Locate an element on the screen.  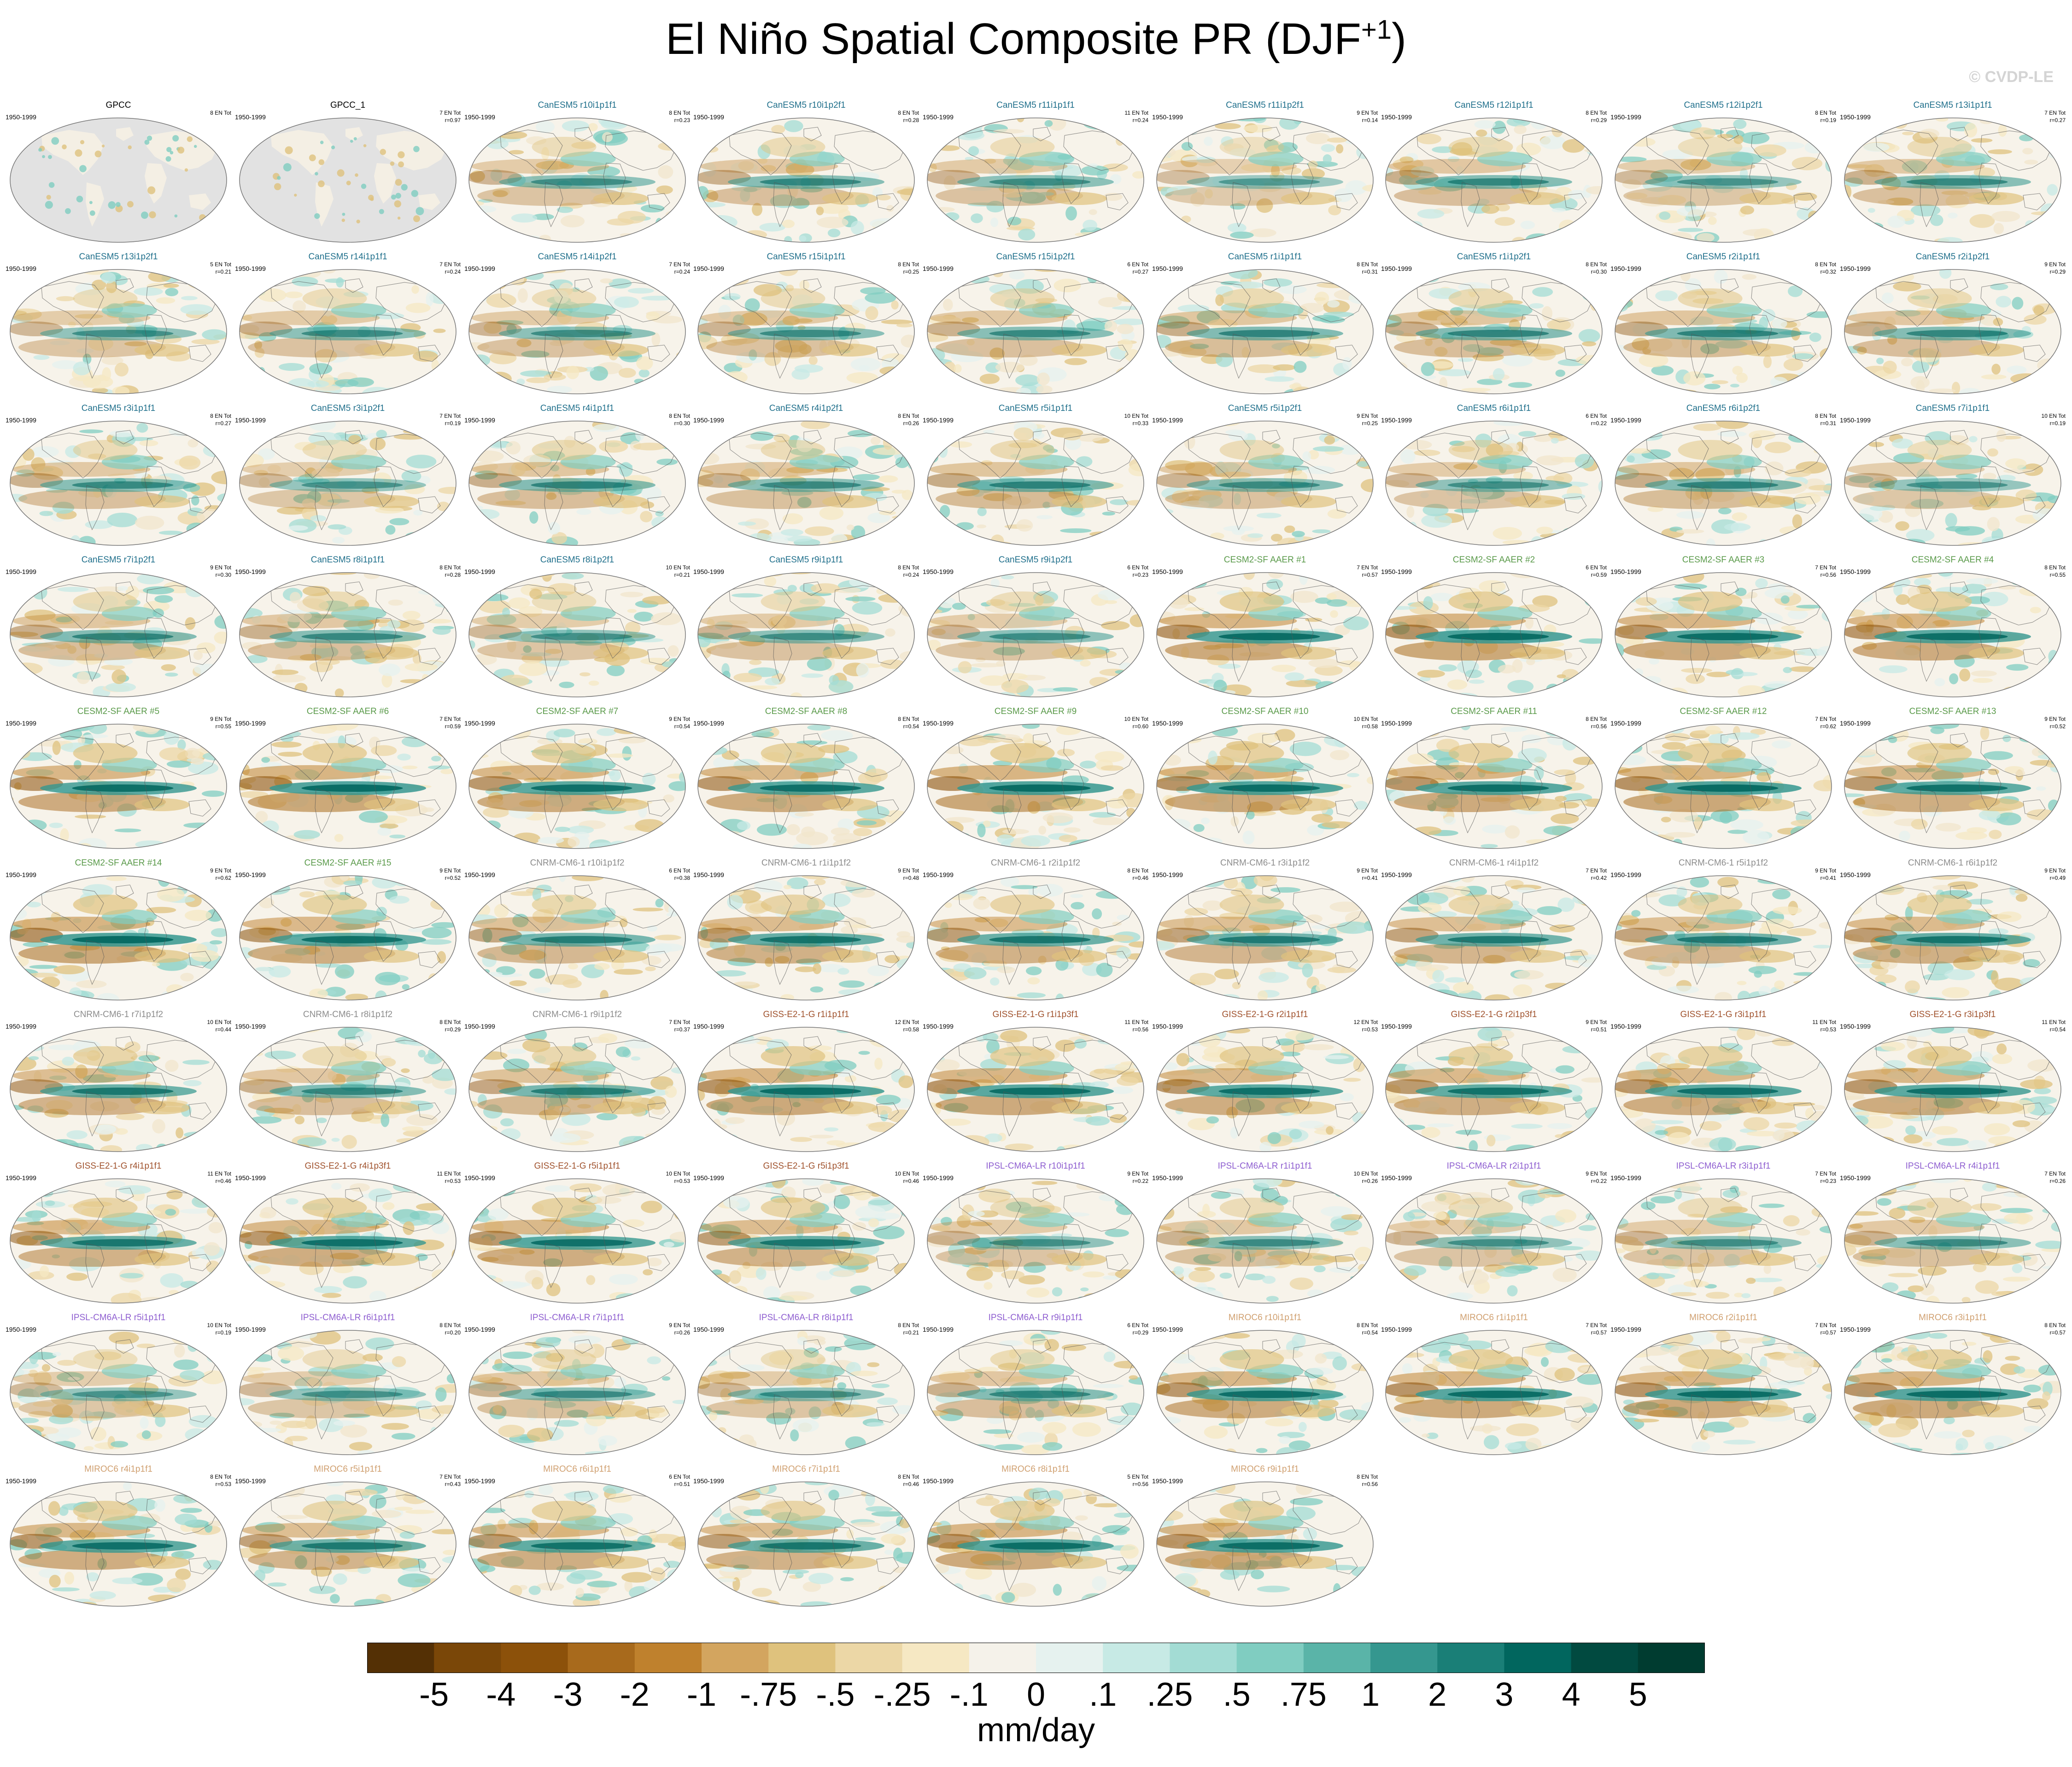
panel-pattern-correlation: r=0.31 is located at coordinates (1828, 424).